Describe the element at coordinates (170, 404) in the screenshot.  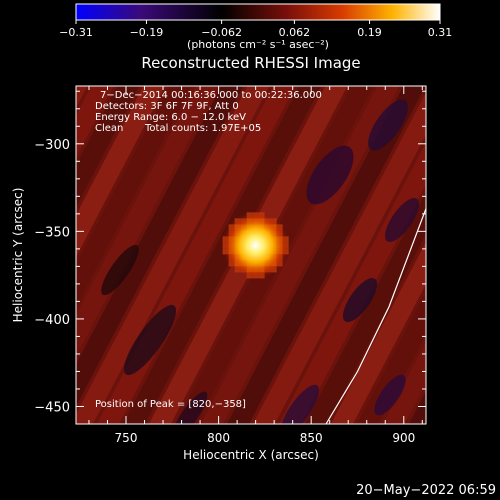
I see `annotation-peak-position: Position of Peak = [820,−358]` at that location.